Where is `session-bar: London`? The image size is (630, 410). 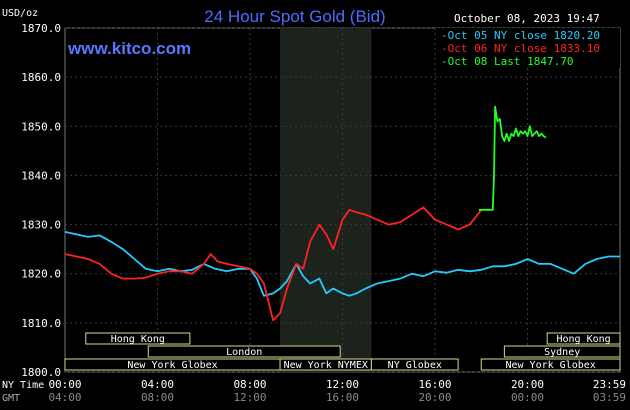
session-bar: London is located at coordinates (244, 351).